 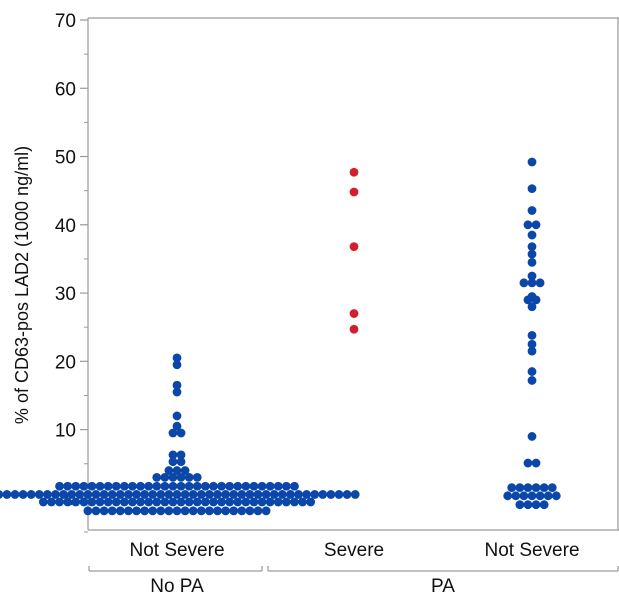 What do you see at coordinates (531, 550) in the screenshot?
I see `x-category-label: Not Severe` at bounding box center [531, 550].